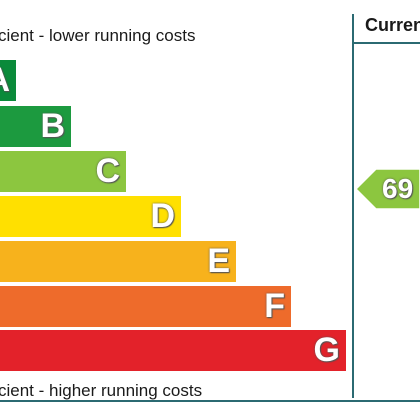 The image size is (420, 420). I want to click on pointer-arrow-shape, so click(387, 189).